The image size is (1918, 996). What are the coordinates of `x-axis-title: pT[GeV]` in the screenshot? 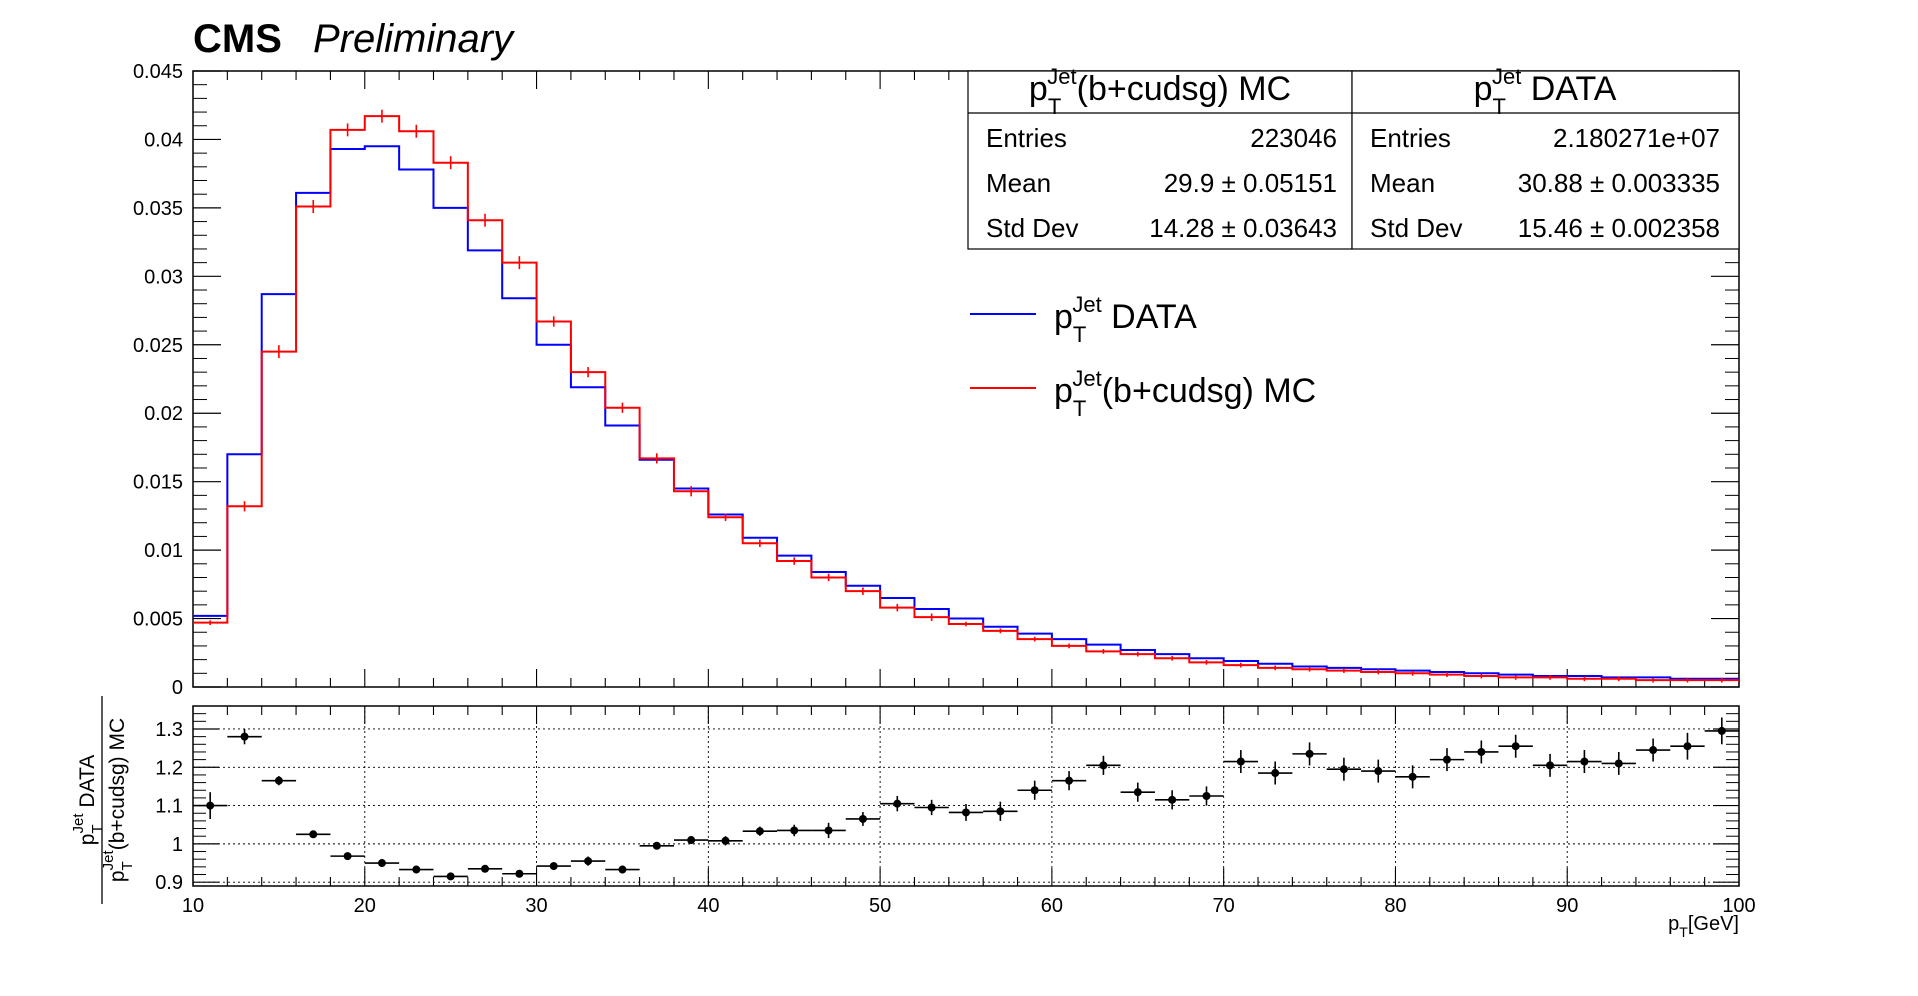 It's located at (1703, 926).